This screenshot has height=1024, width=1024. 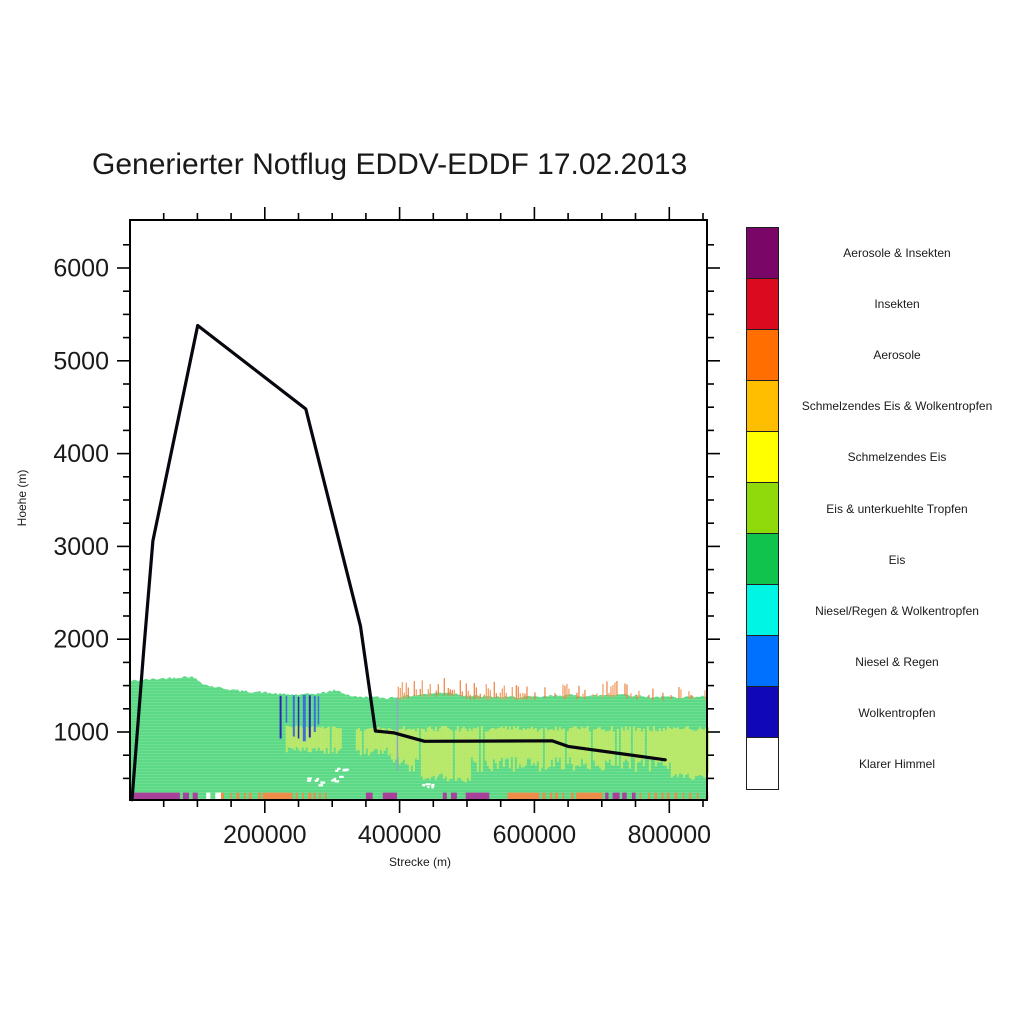 What do you see at coordinates (762, 764) in the screenshot?
I see `legend-swatch-klarer-himmel` at bounding box center [762, 764].